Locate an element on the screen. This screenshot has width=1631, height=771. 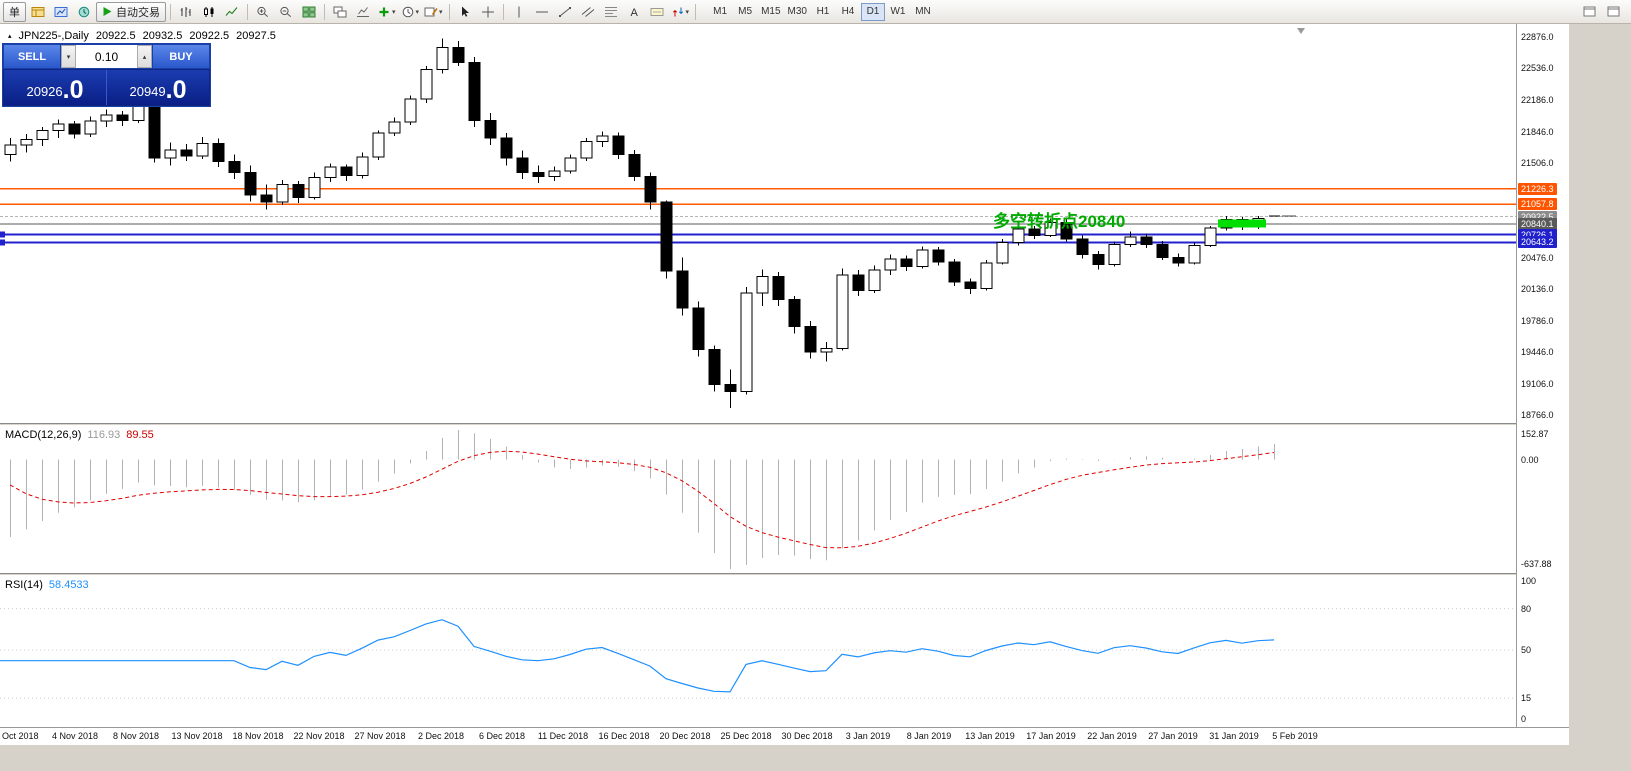
auto-arrange-icon is located at coordinates (340, 12).